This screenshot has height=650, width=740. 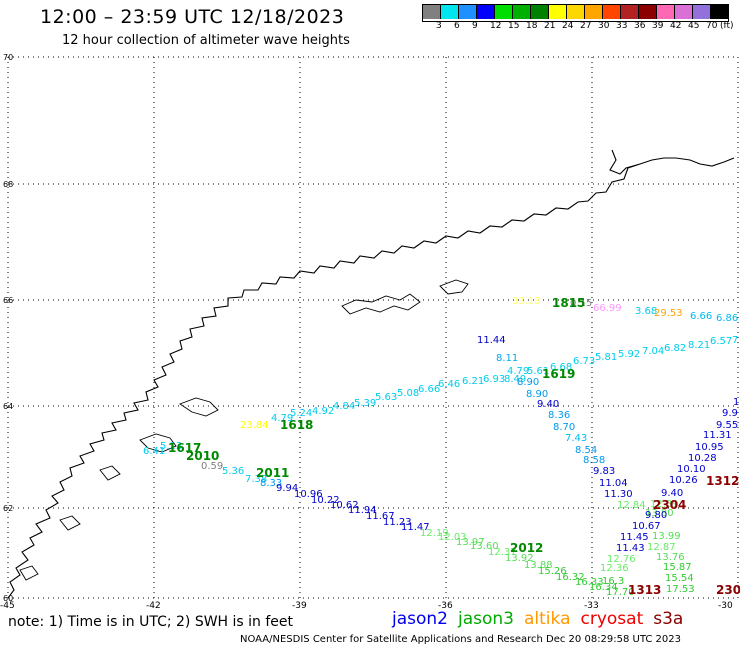 What do you see at coordinates (420, 619) in the screenshot?
I see `satellite-jason2: jason2` at bounding box center [420, 619].